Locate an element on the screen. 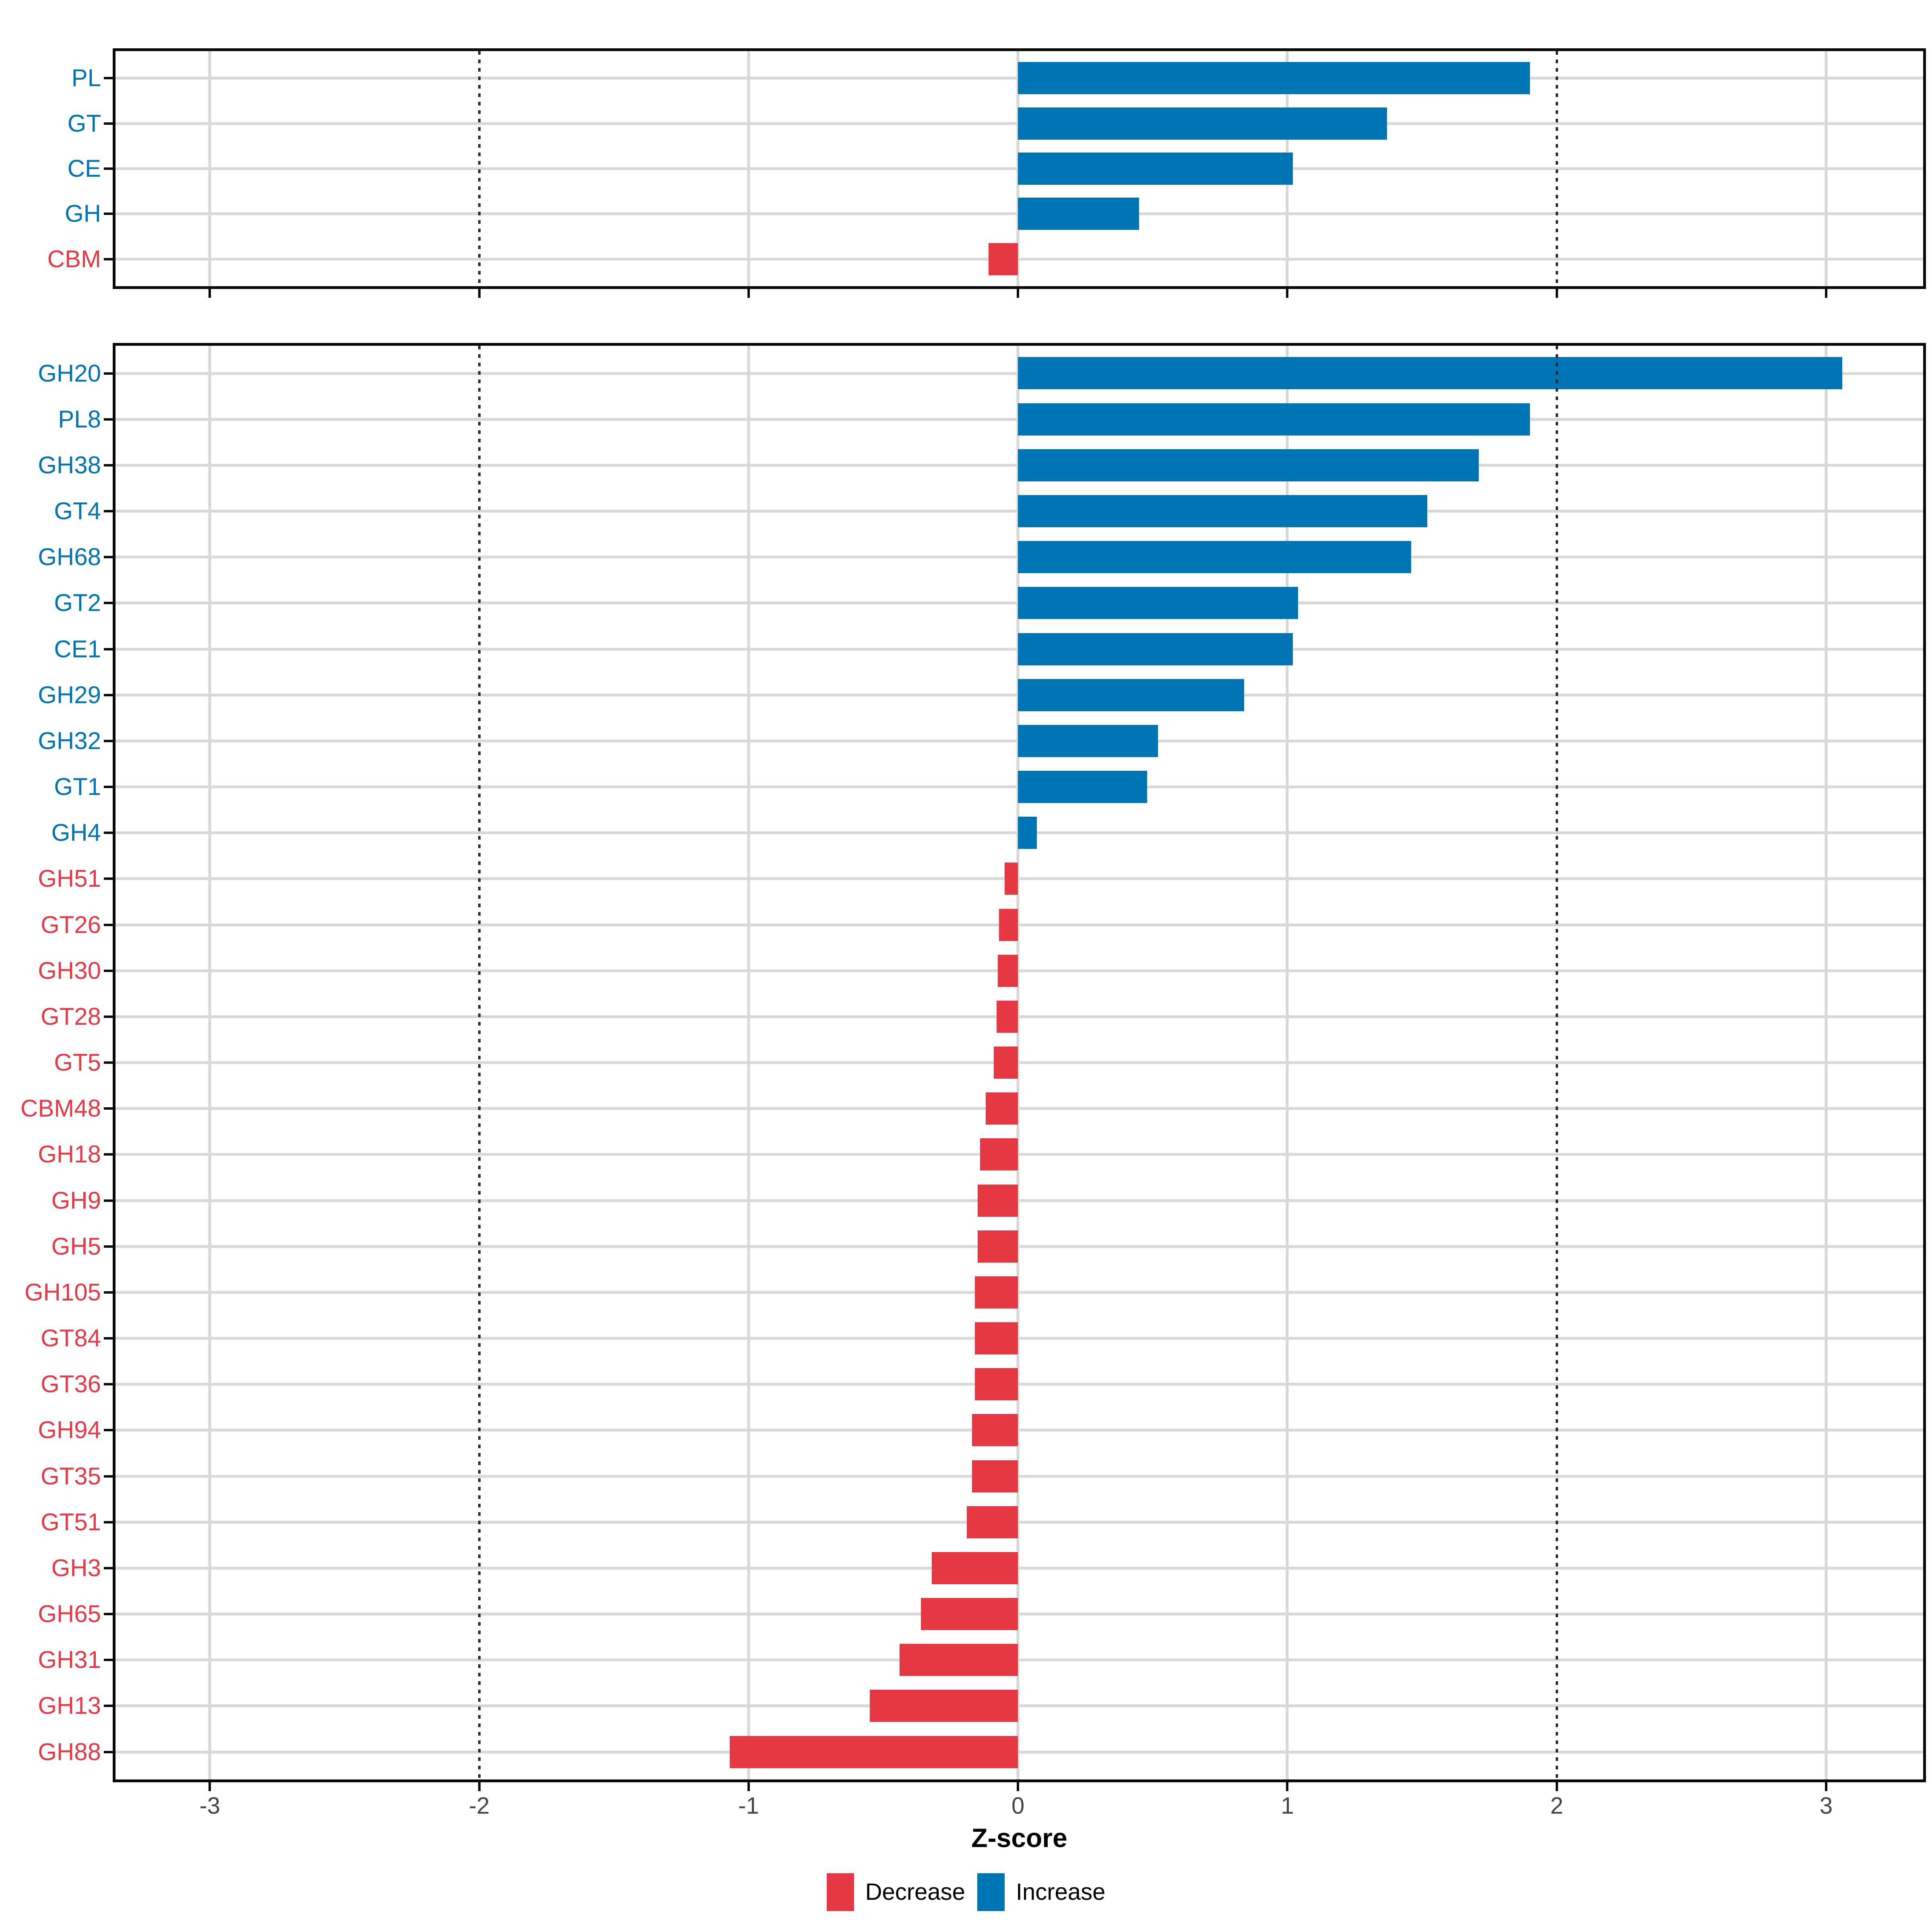  category-label-CE1: CE1 is located at coordinates (77, 649).